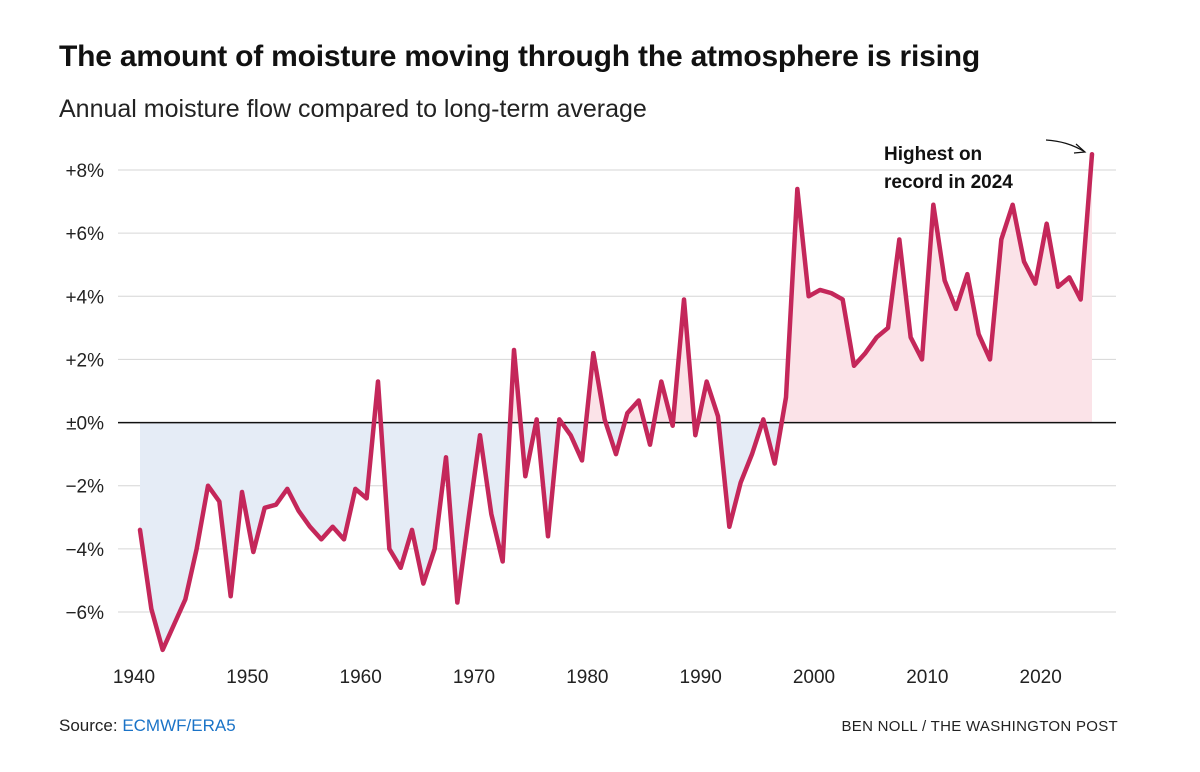 Image resolution: width=1200 pixels, height=772 pixels. What do you see at coordinates (933, 154) in the screenshot?
I see `annotation-text-line1: Highest on` at bounding box center [933, 154].